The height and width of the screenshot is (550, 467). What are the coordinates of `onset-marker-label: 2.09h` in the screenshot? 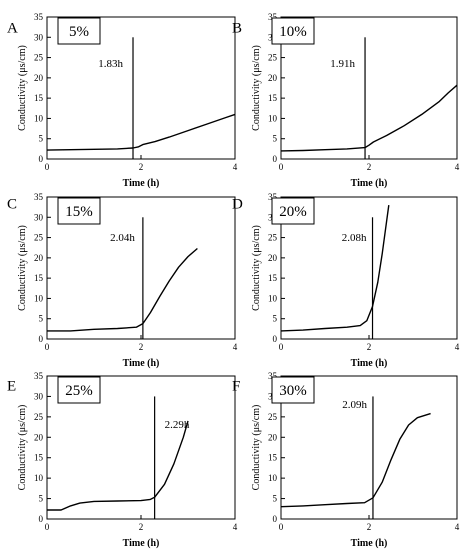 It's located at (354, 405).